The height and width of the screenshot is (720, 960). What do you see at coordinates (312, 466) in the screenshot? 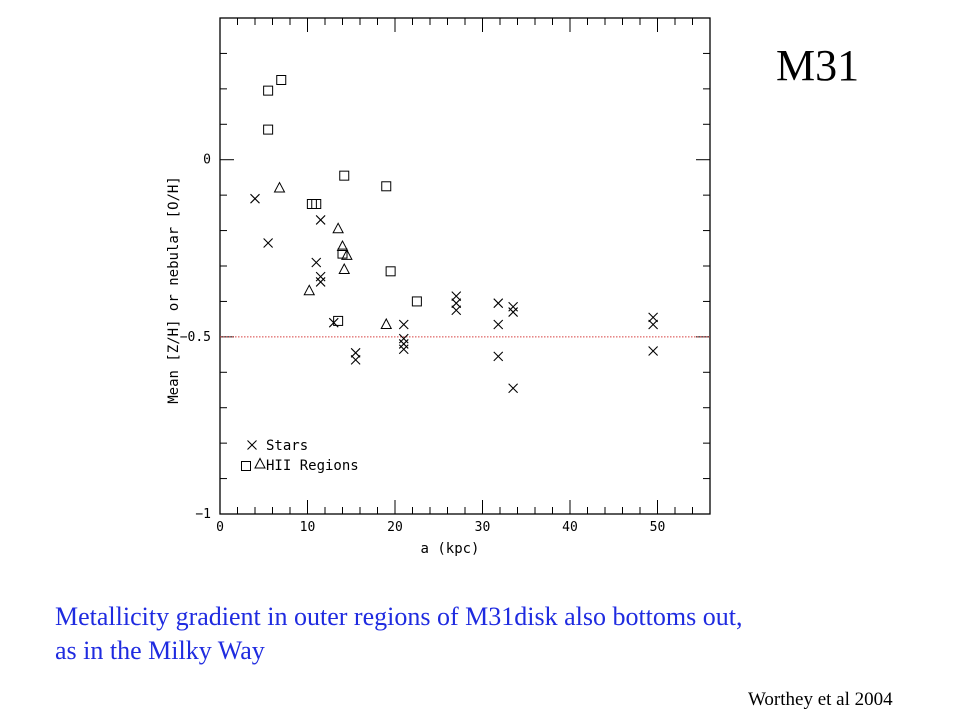
I see `legend-hii-label: HII Regions` at bounding box center [312, 466].